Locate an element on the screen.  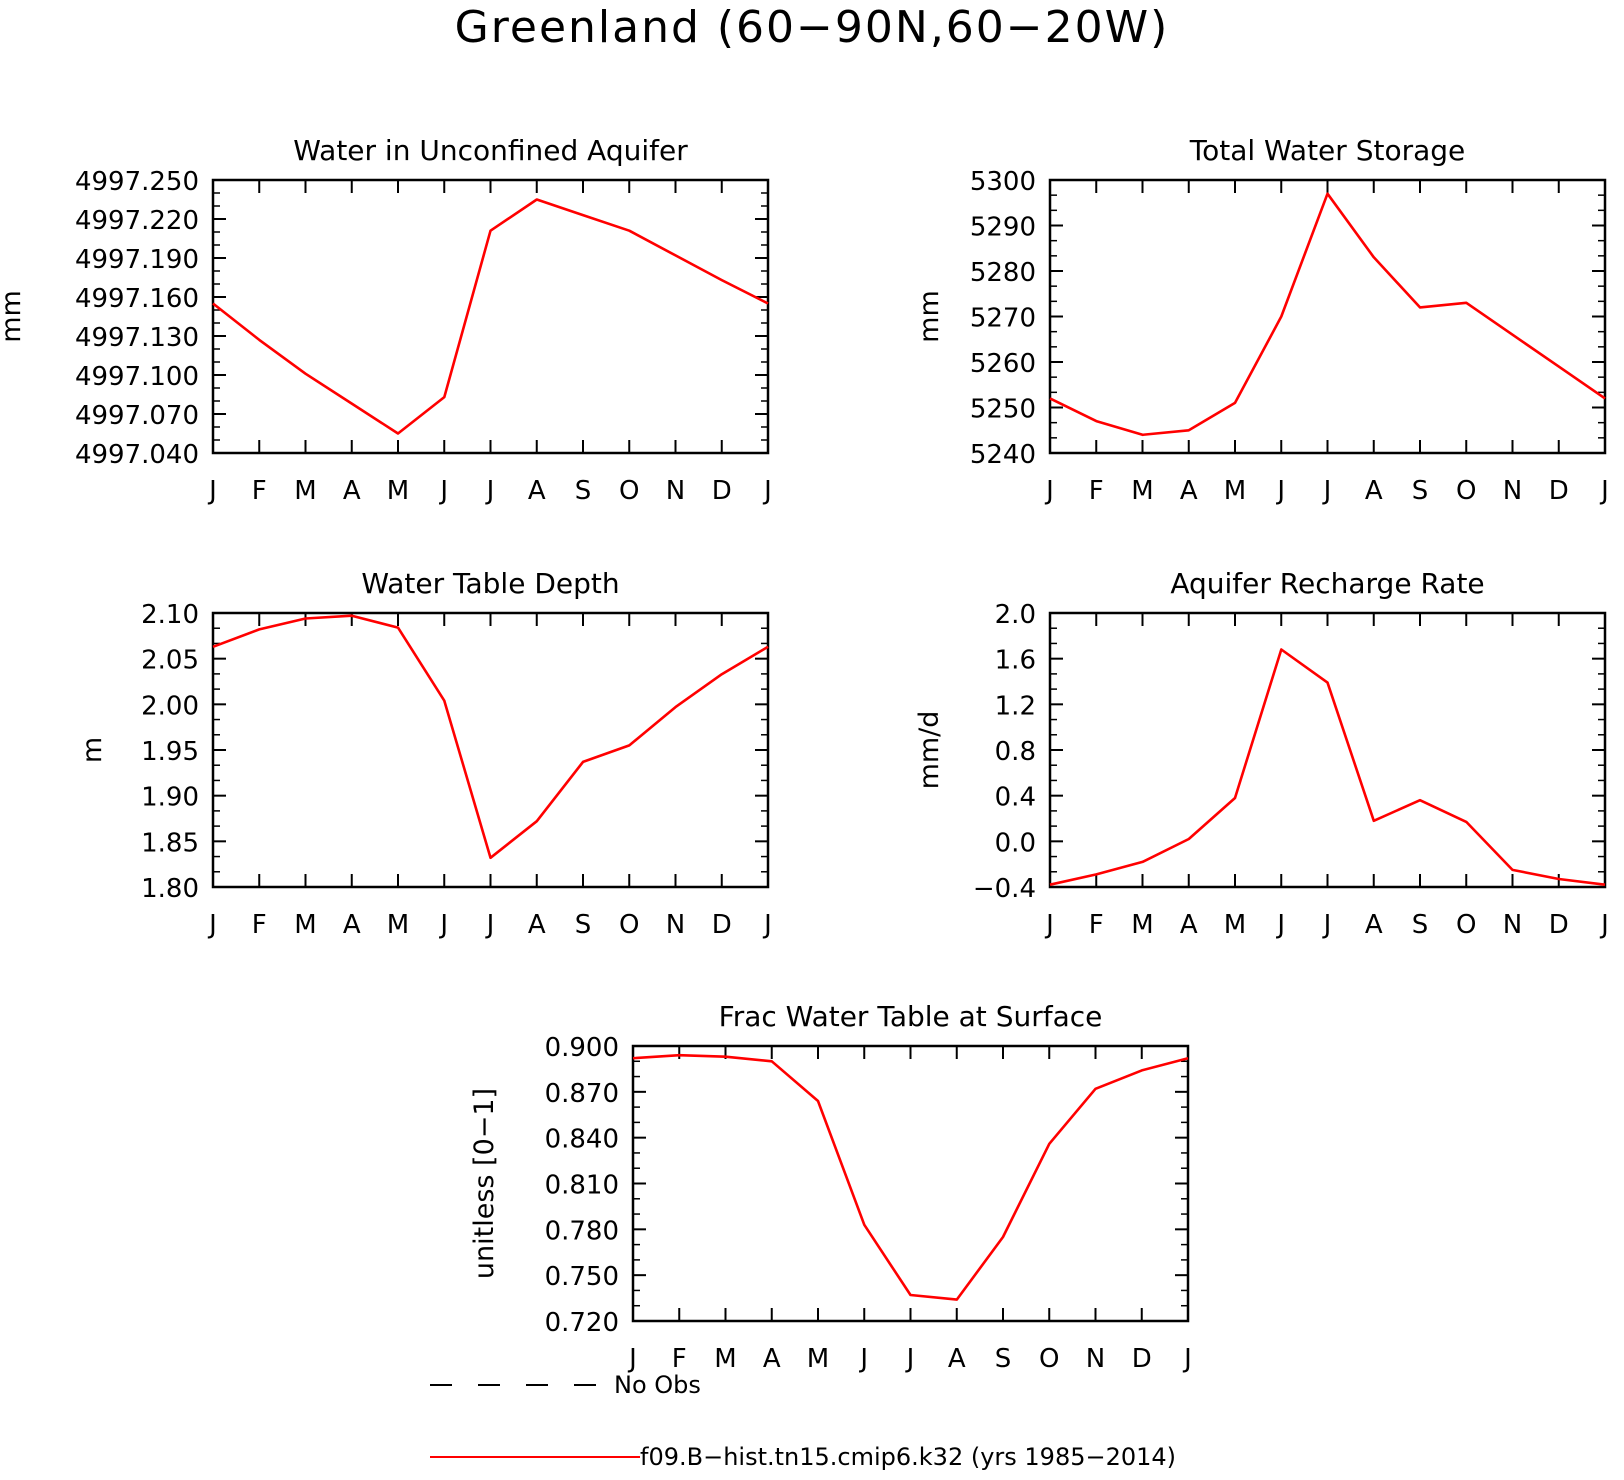
y-tick-label: 0.780 is located at coordinates (582, 1231).